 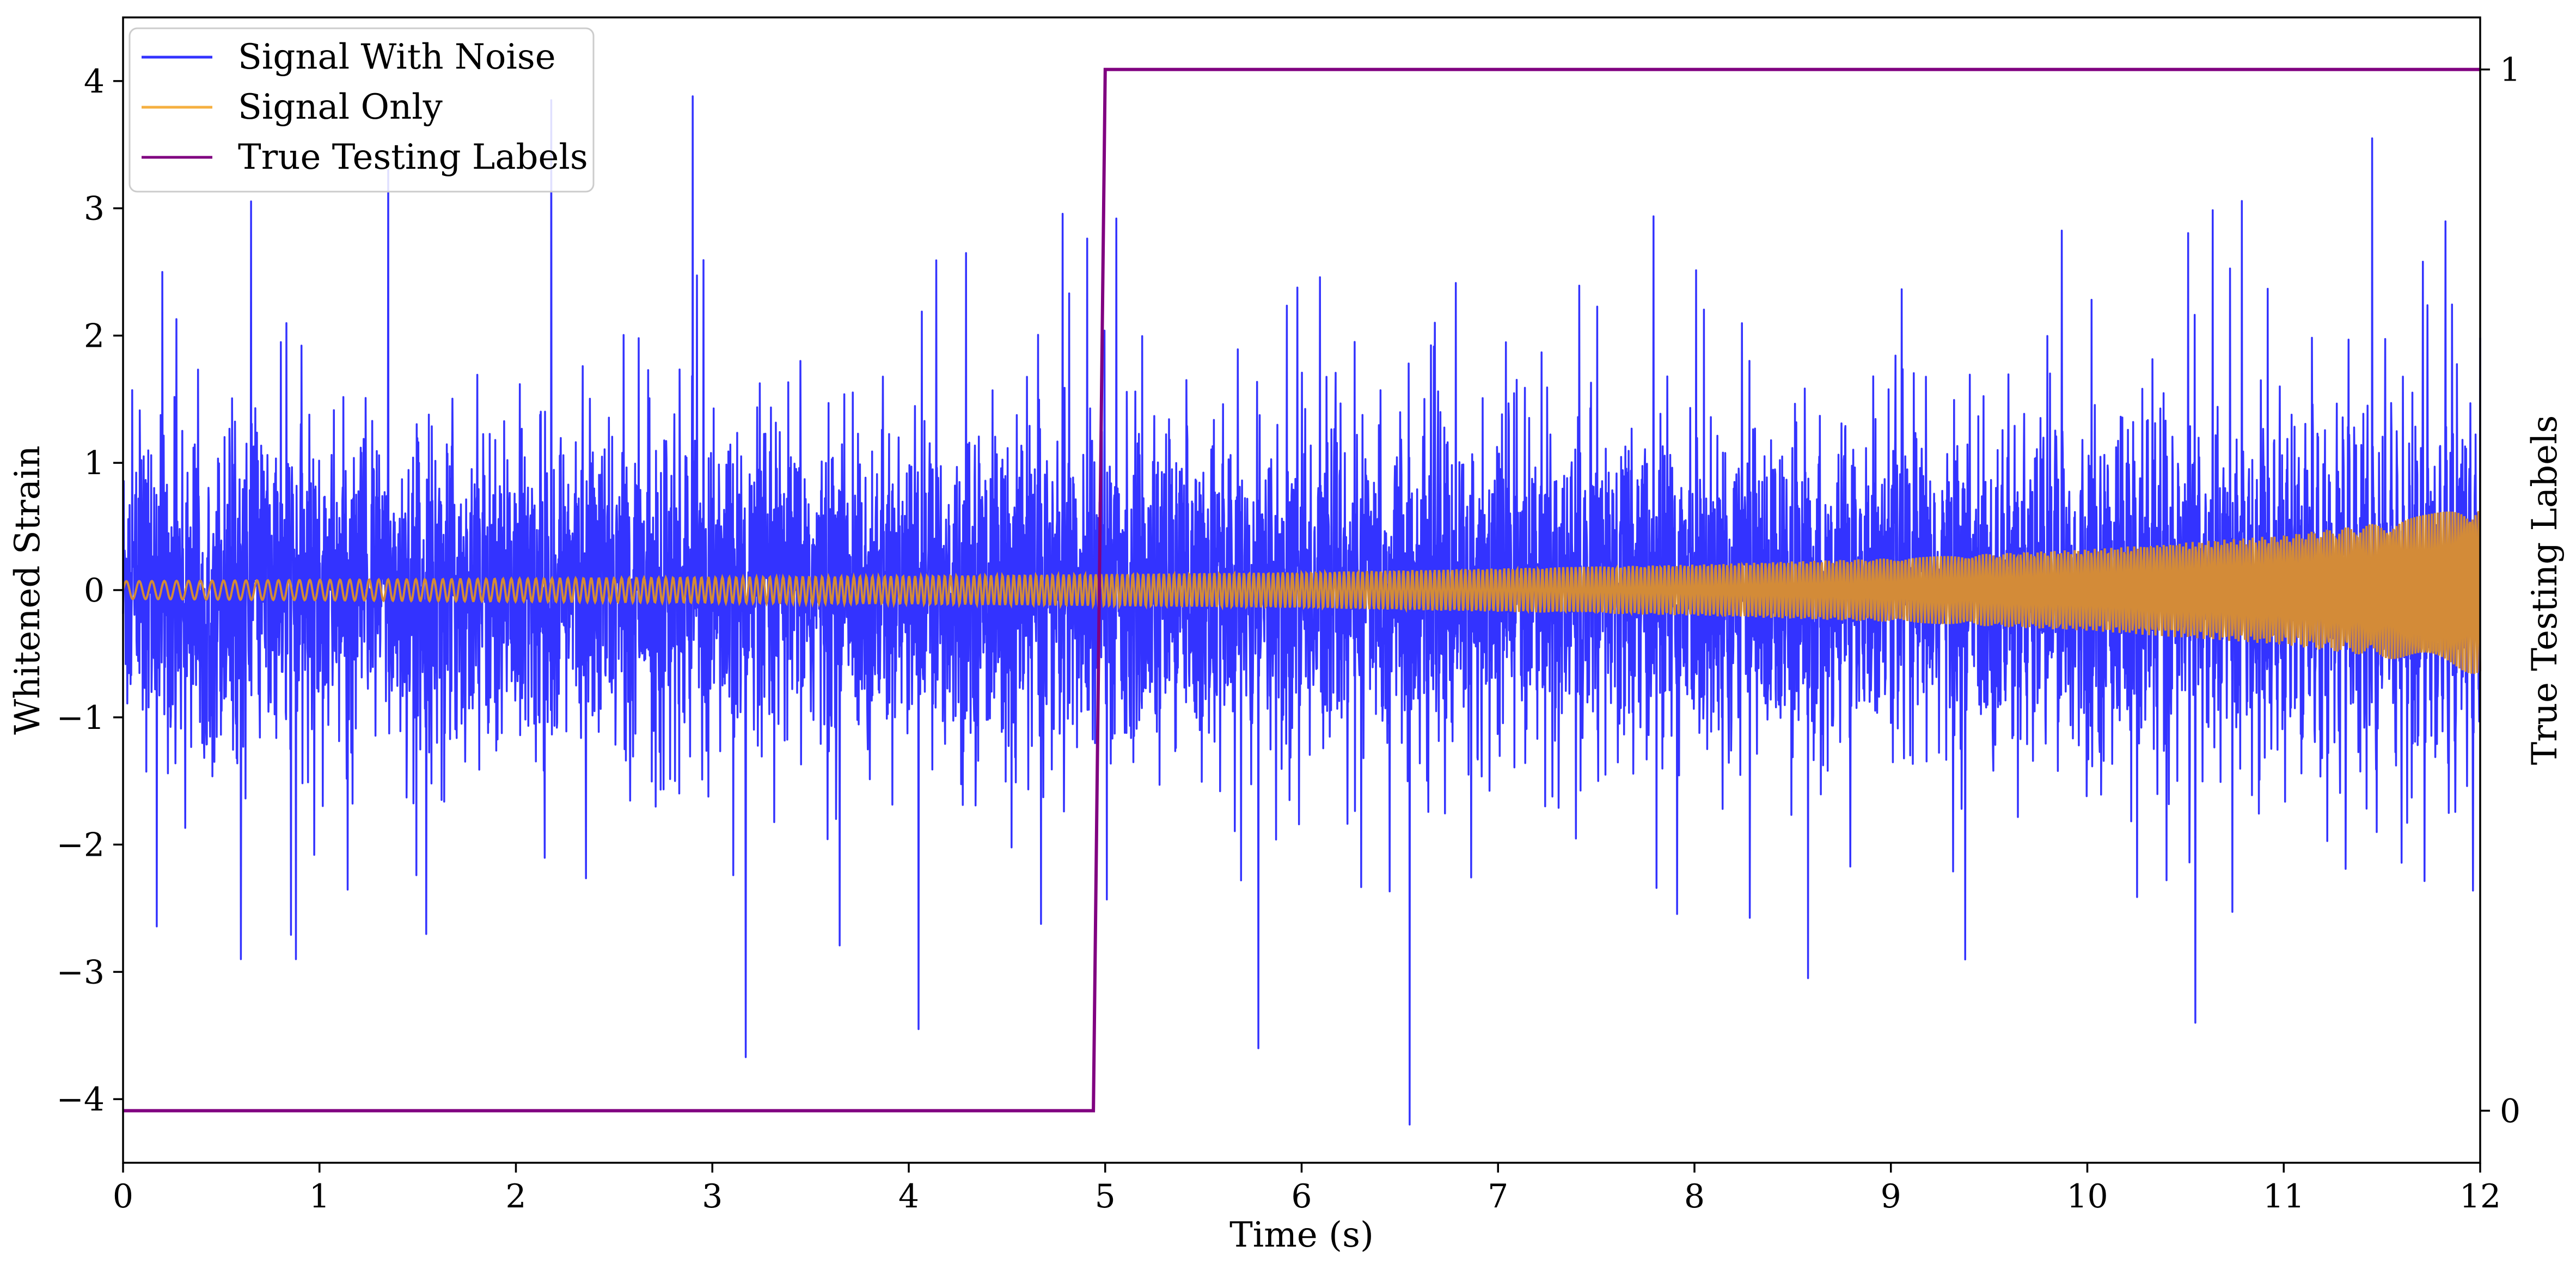 What do you see at coordinates (2510, 70) in the screenshot?
I see `y2-tick-label: 1` at bounding box center [2510, 70].